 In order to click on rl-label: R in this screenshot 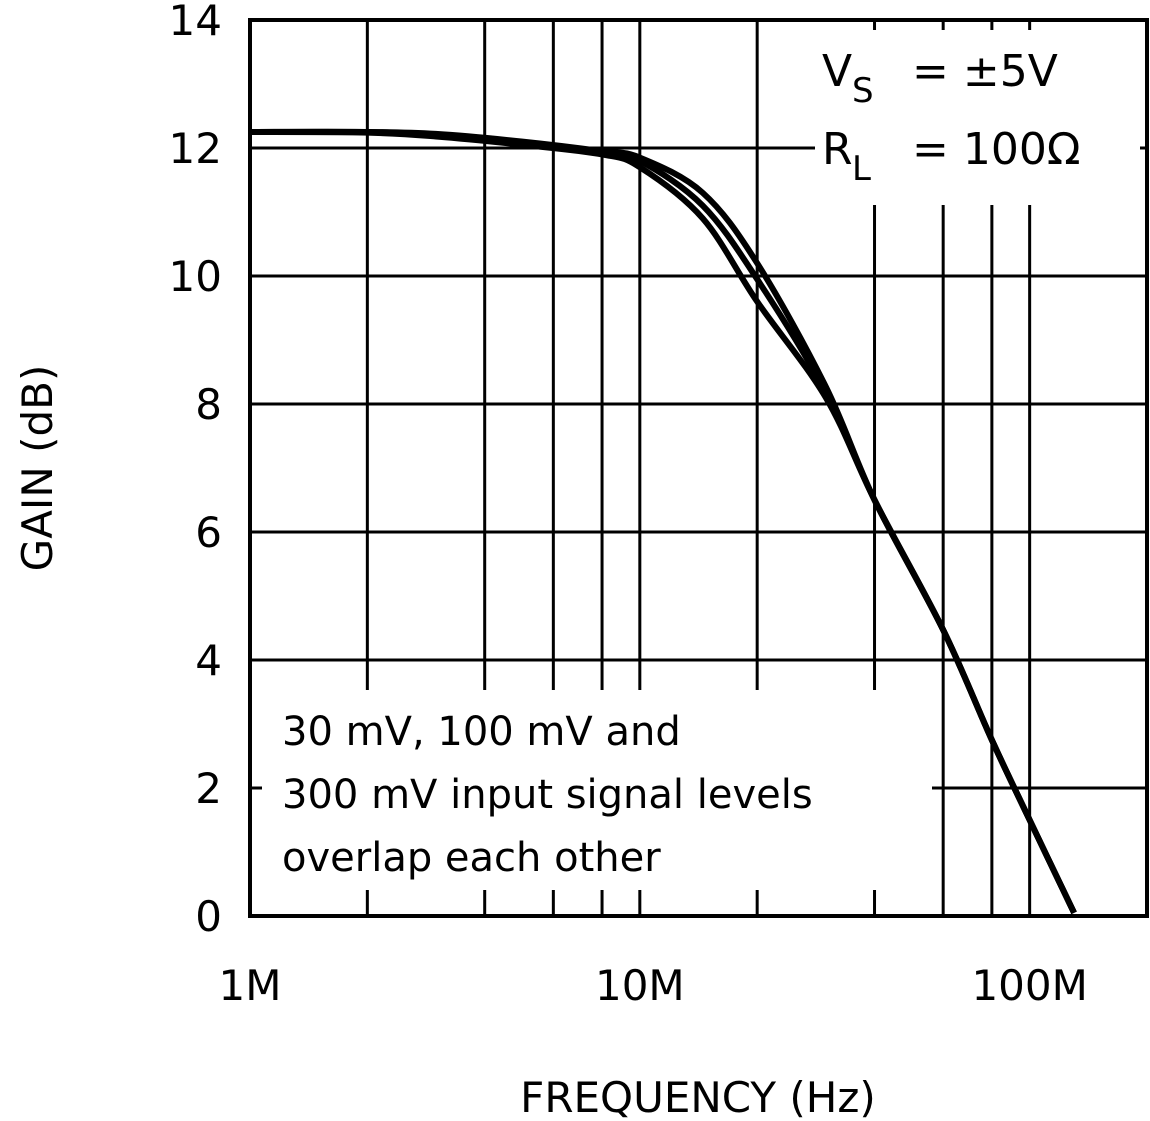, I will do `click(837, 149)`.